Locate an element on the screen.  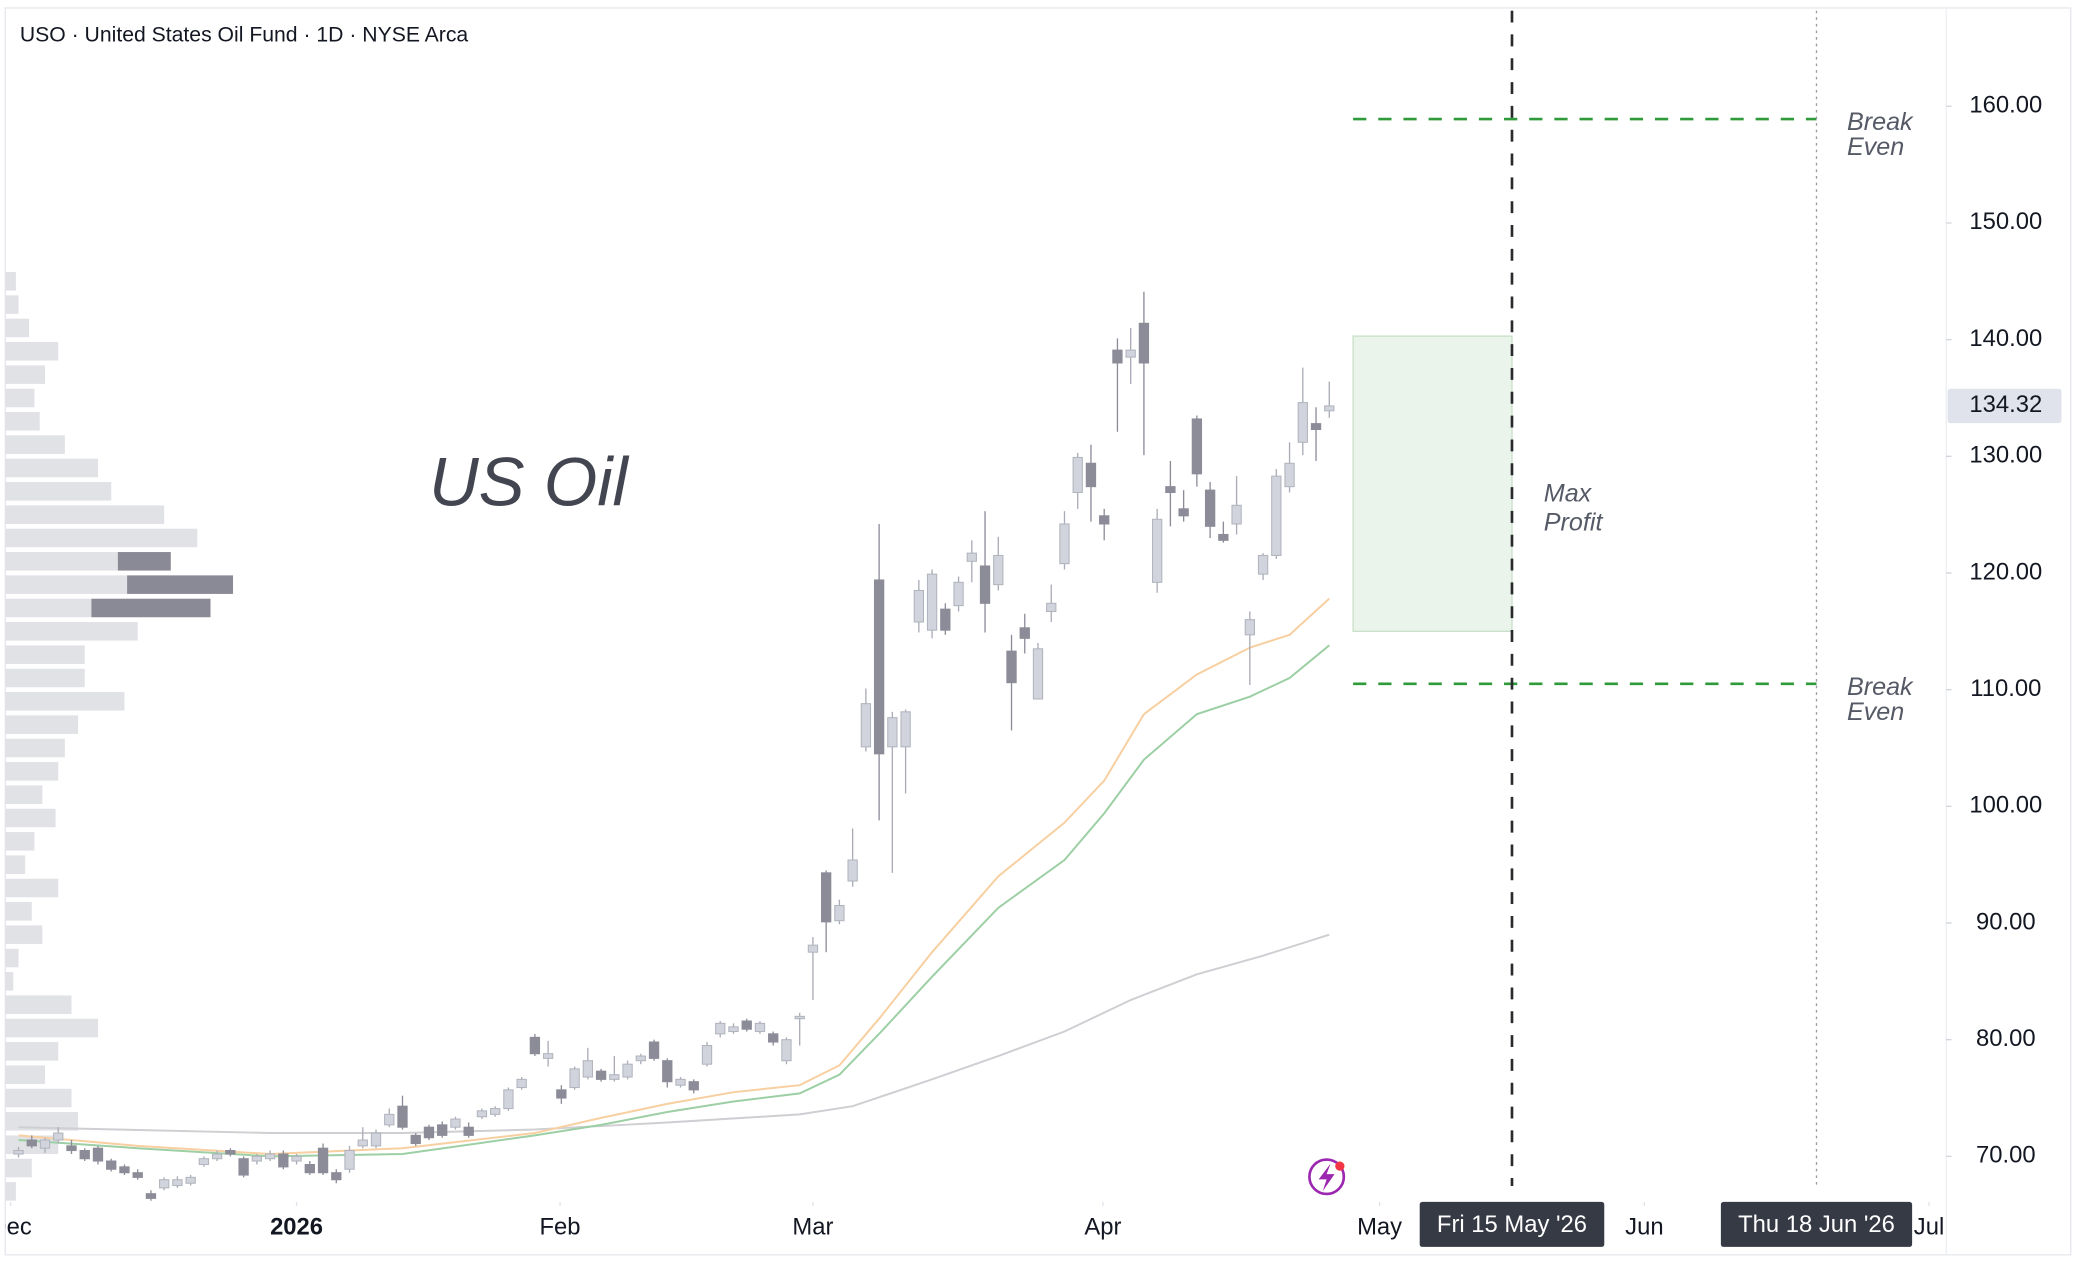
y-tick-label: 160.00 is located at coordinates (2005, 105).